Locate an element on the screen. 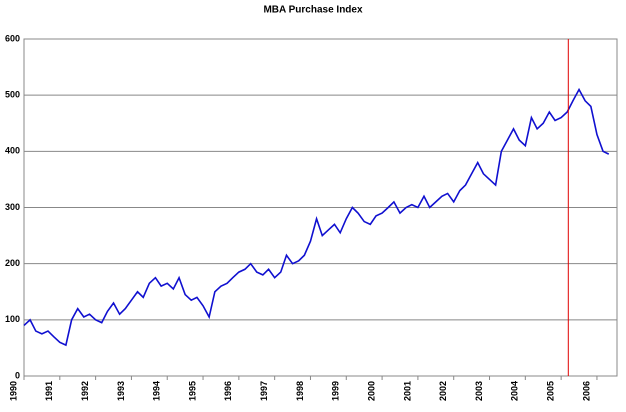 This screenshot has height=412, width=626. x-tick-label: 2003 is located at coordinates (479, 391).